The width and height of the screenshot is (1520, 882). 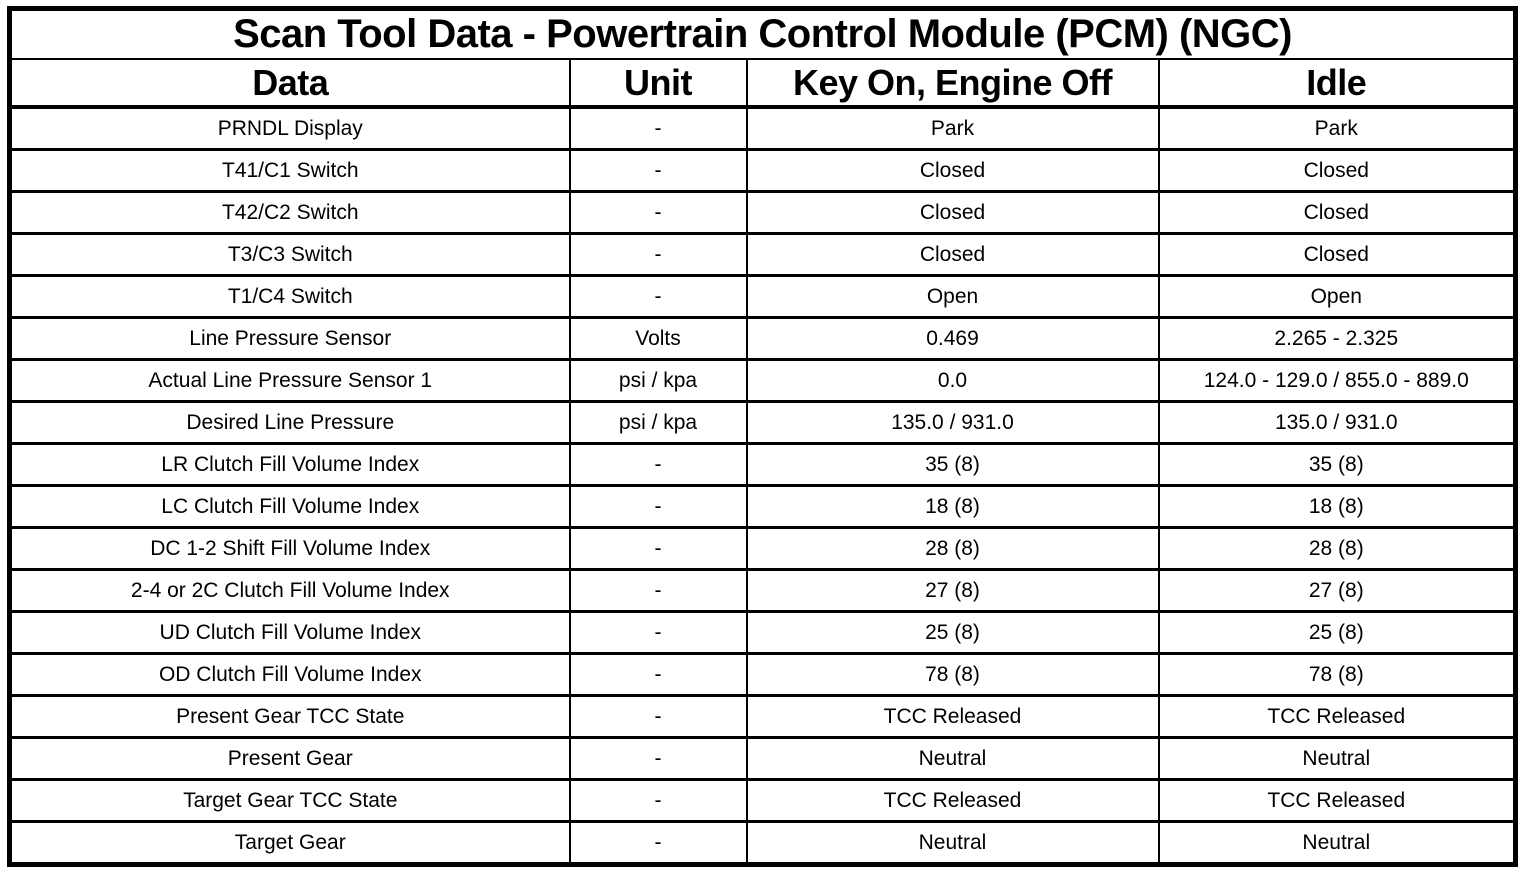 I want to click on table-cell-idle: 124.0 - 129.0 / 855.0 - 889.0, so click(x=1337, y=380).